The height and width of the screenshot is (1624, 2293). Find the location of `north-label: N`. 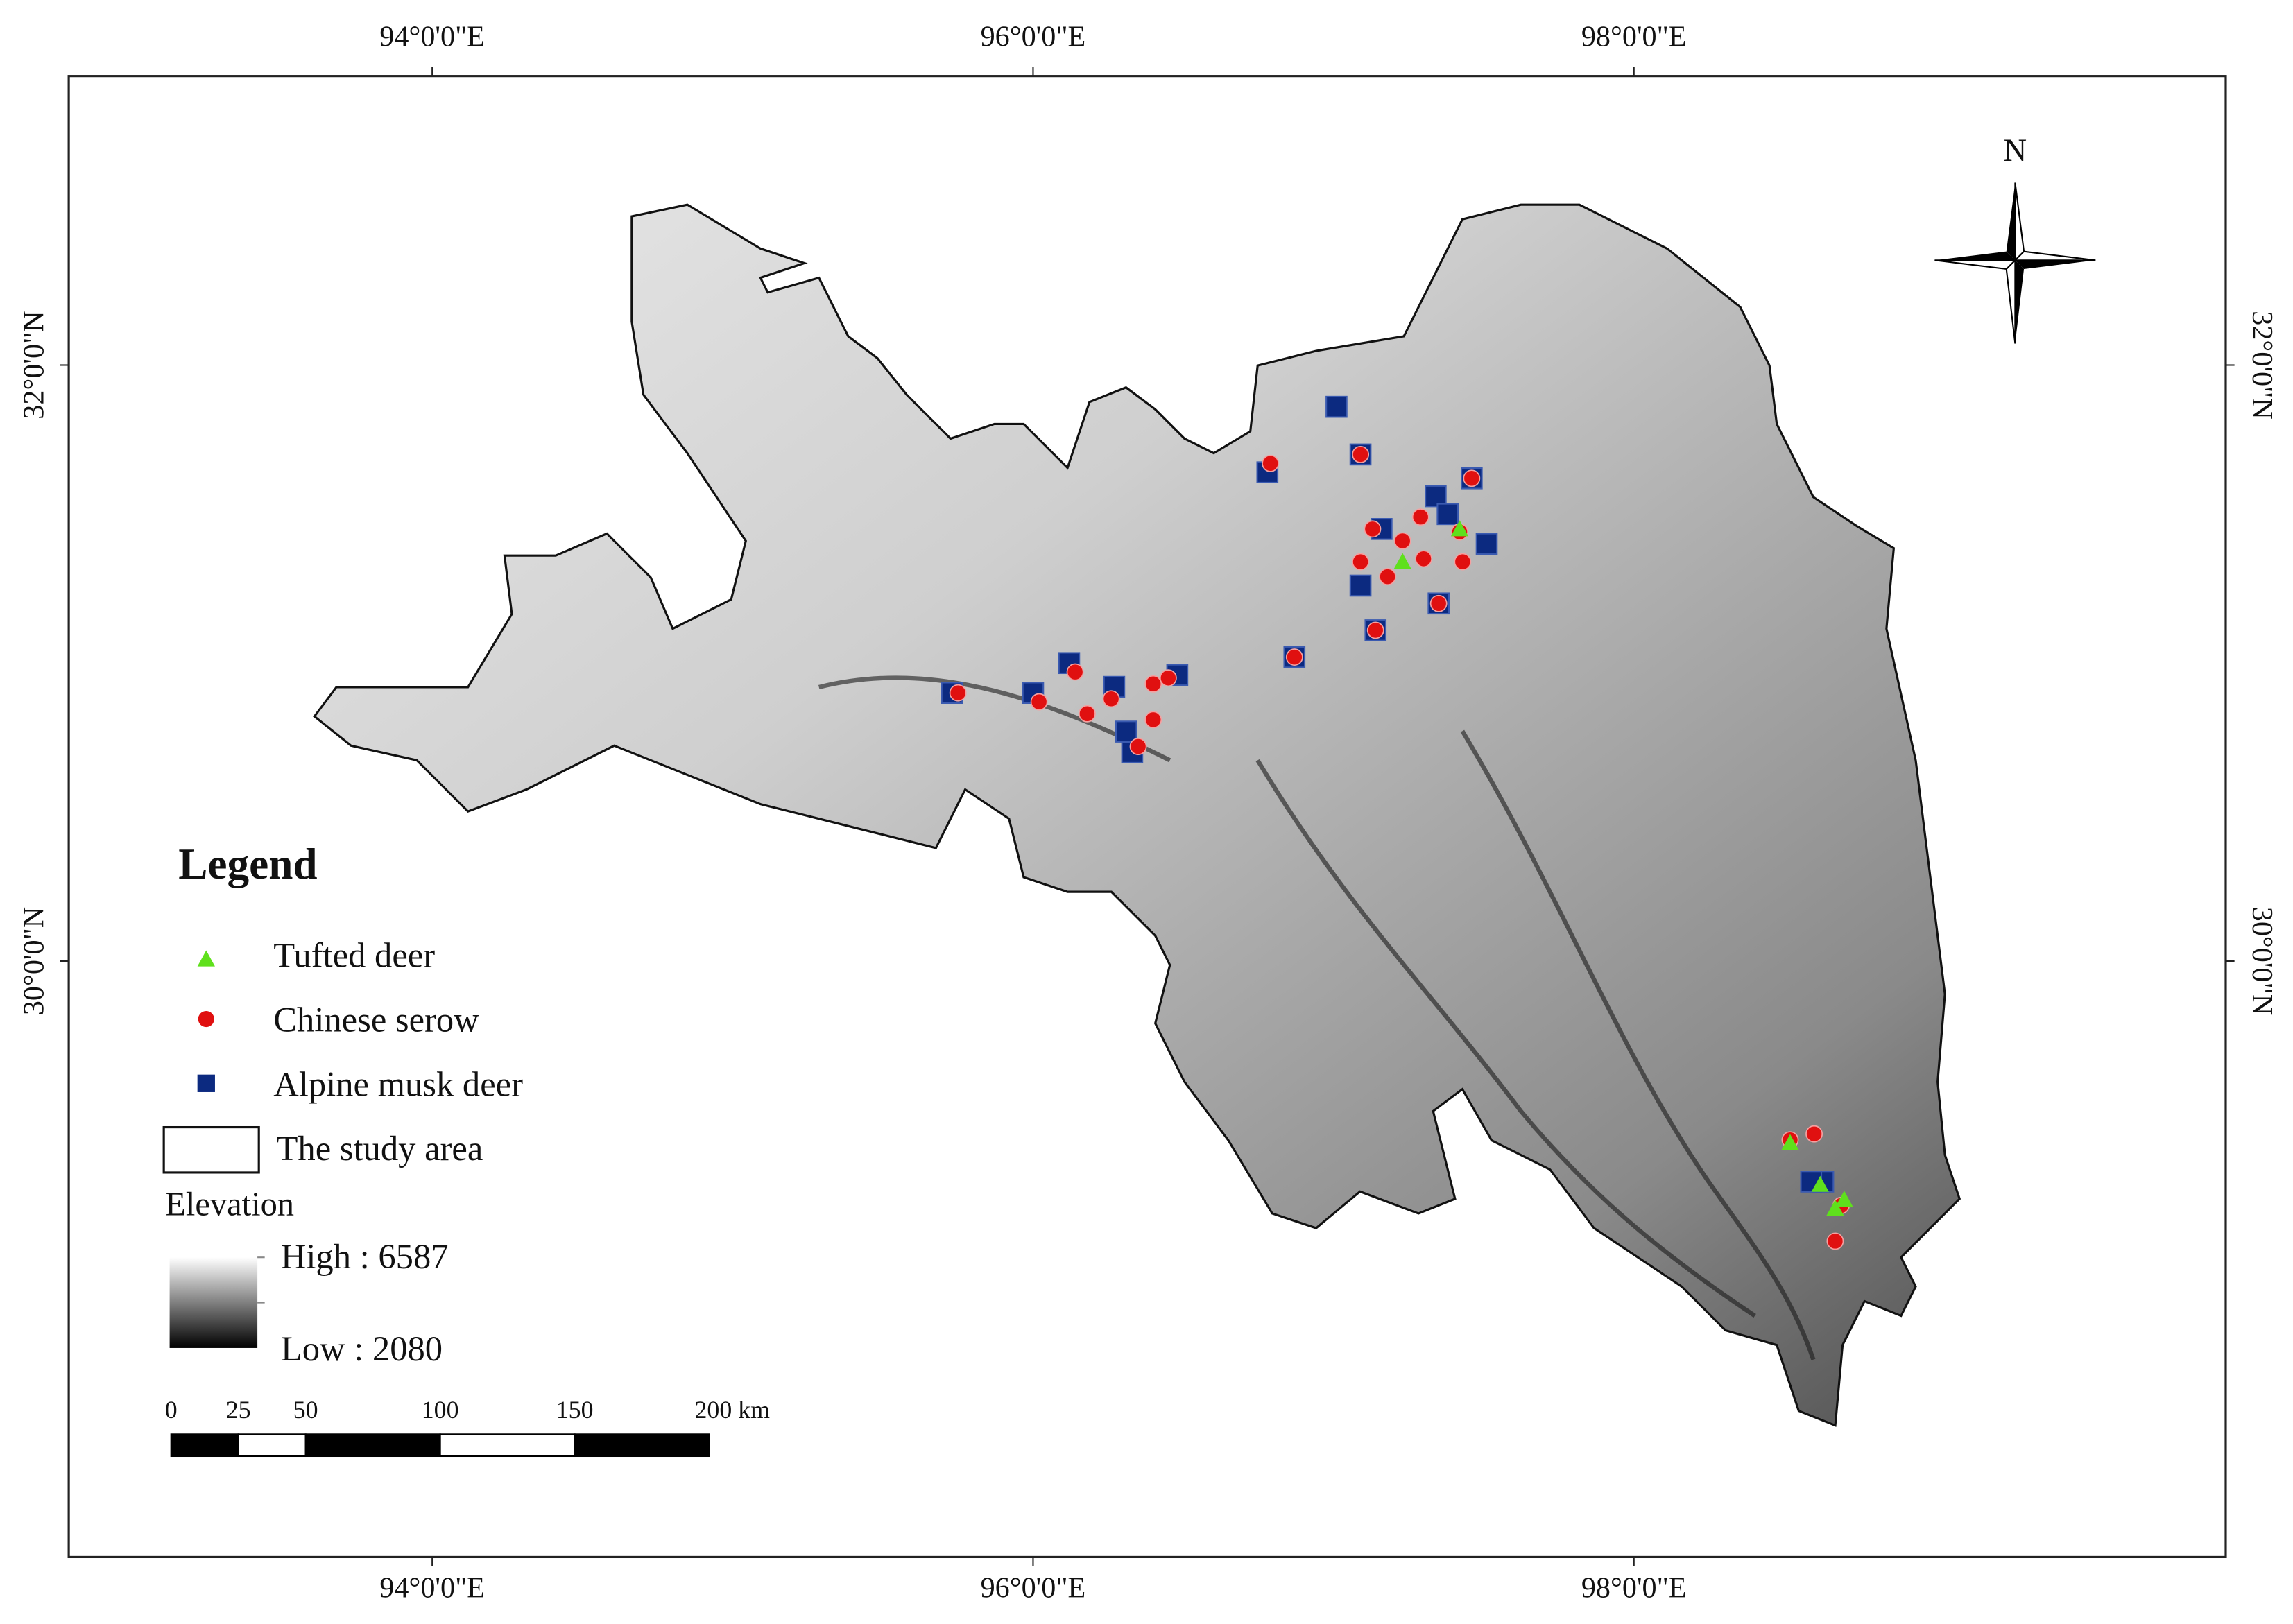

north-label: N is located at coordinates (2015, 151).